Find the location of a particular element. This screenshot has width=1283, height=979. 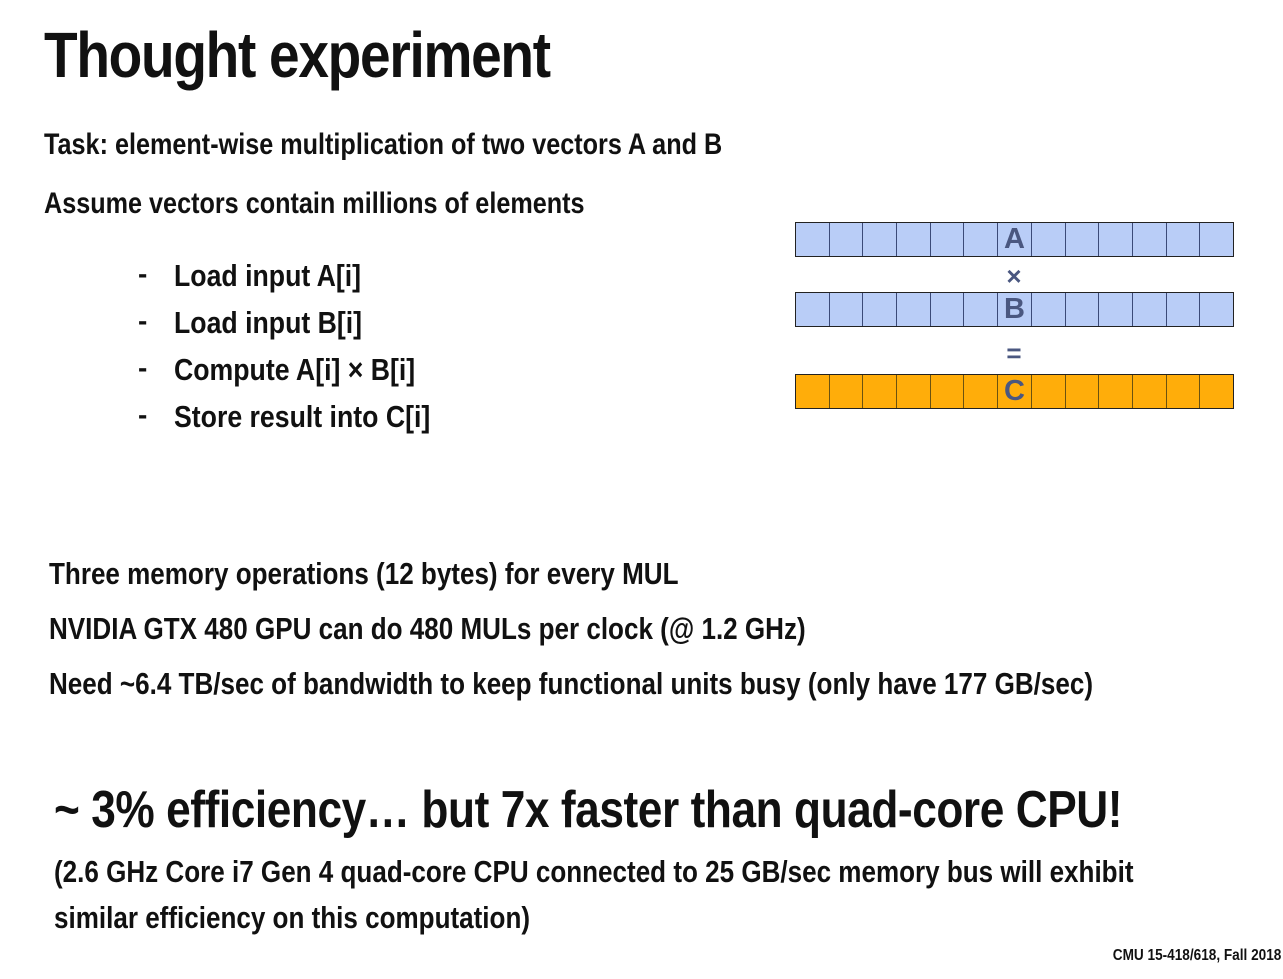

bullet-item: Compute A[i] × B[i] is located at coordinates (295, 369).